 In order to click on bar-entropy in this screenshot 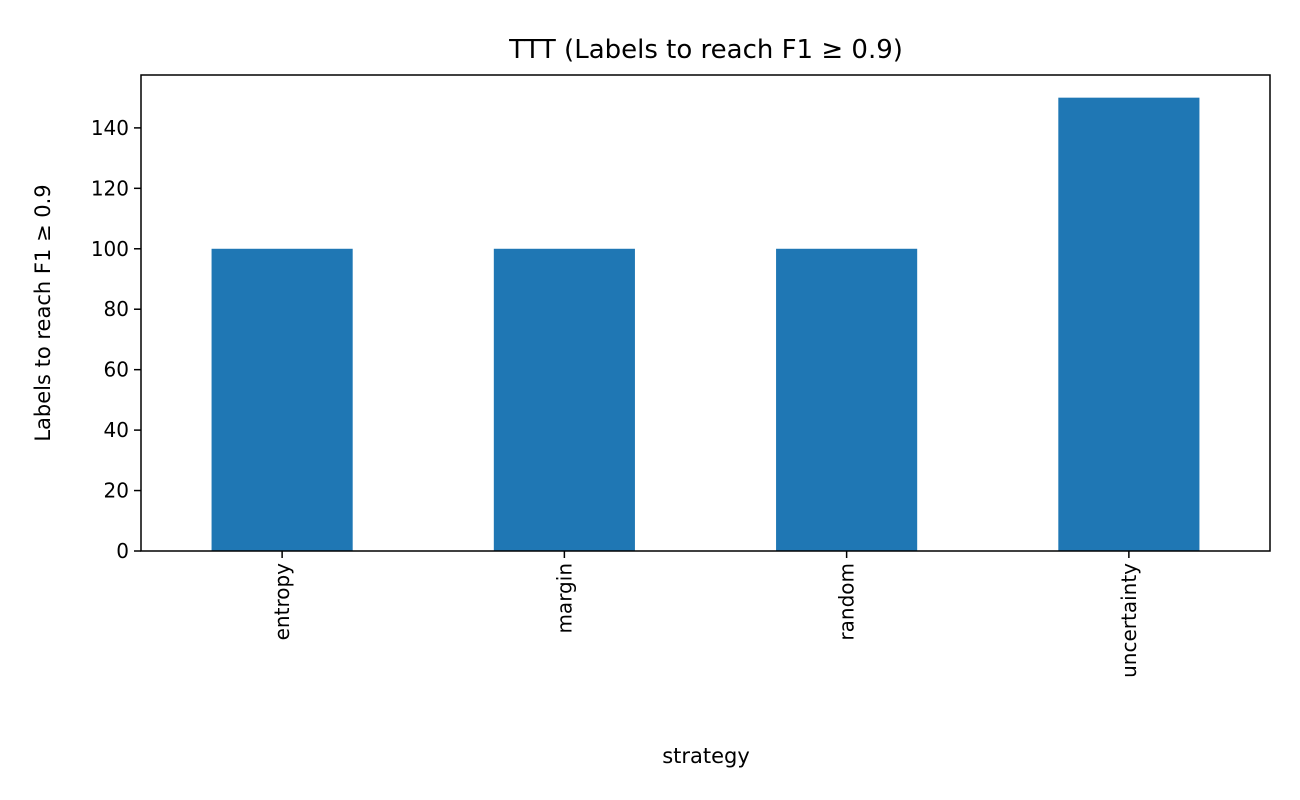, I will do `click(282, 399)`.